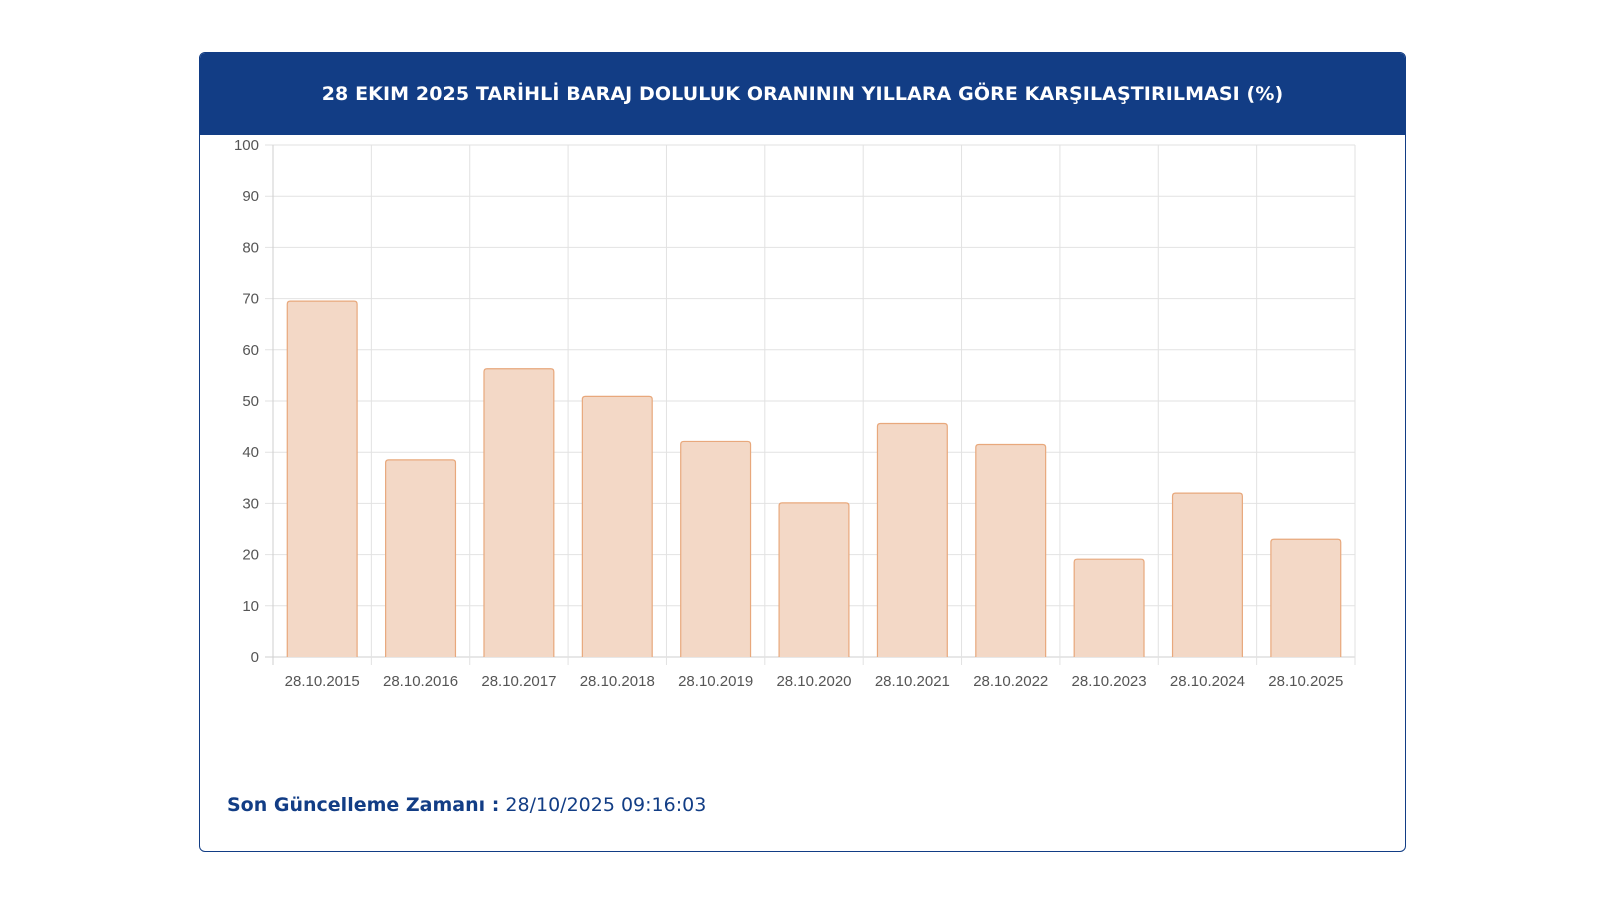  What do you see at coordinates (813, 681) in the screenshot?
I see `x-tick-label: 28.10.2020` at bounding box center [813, 681].